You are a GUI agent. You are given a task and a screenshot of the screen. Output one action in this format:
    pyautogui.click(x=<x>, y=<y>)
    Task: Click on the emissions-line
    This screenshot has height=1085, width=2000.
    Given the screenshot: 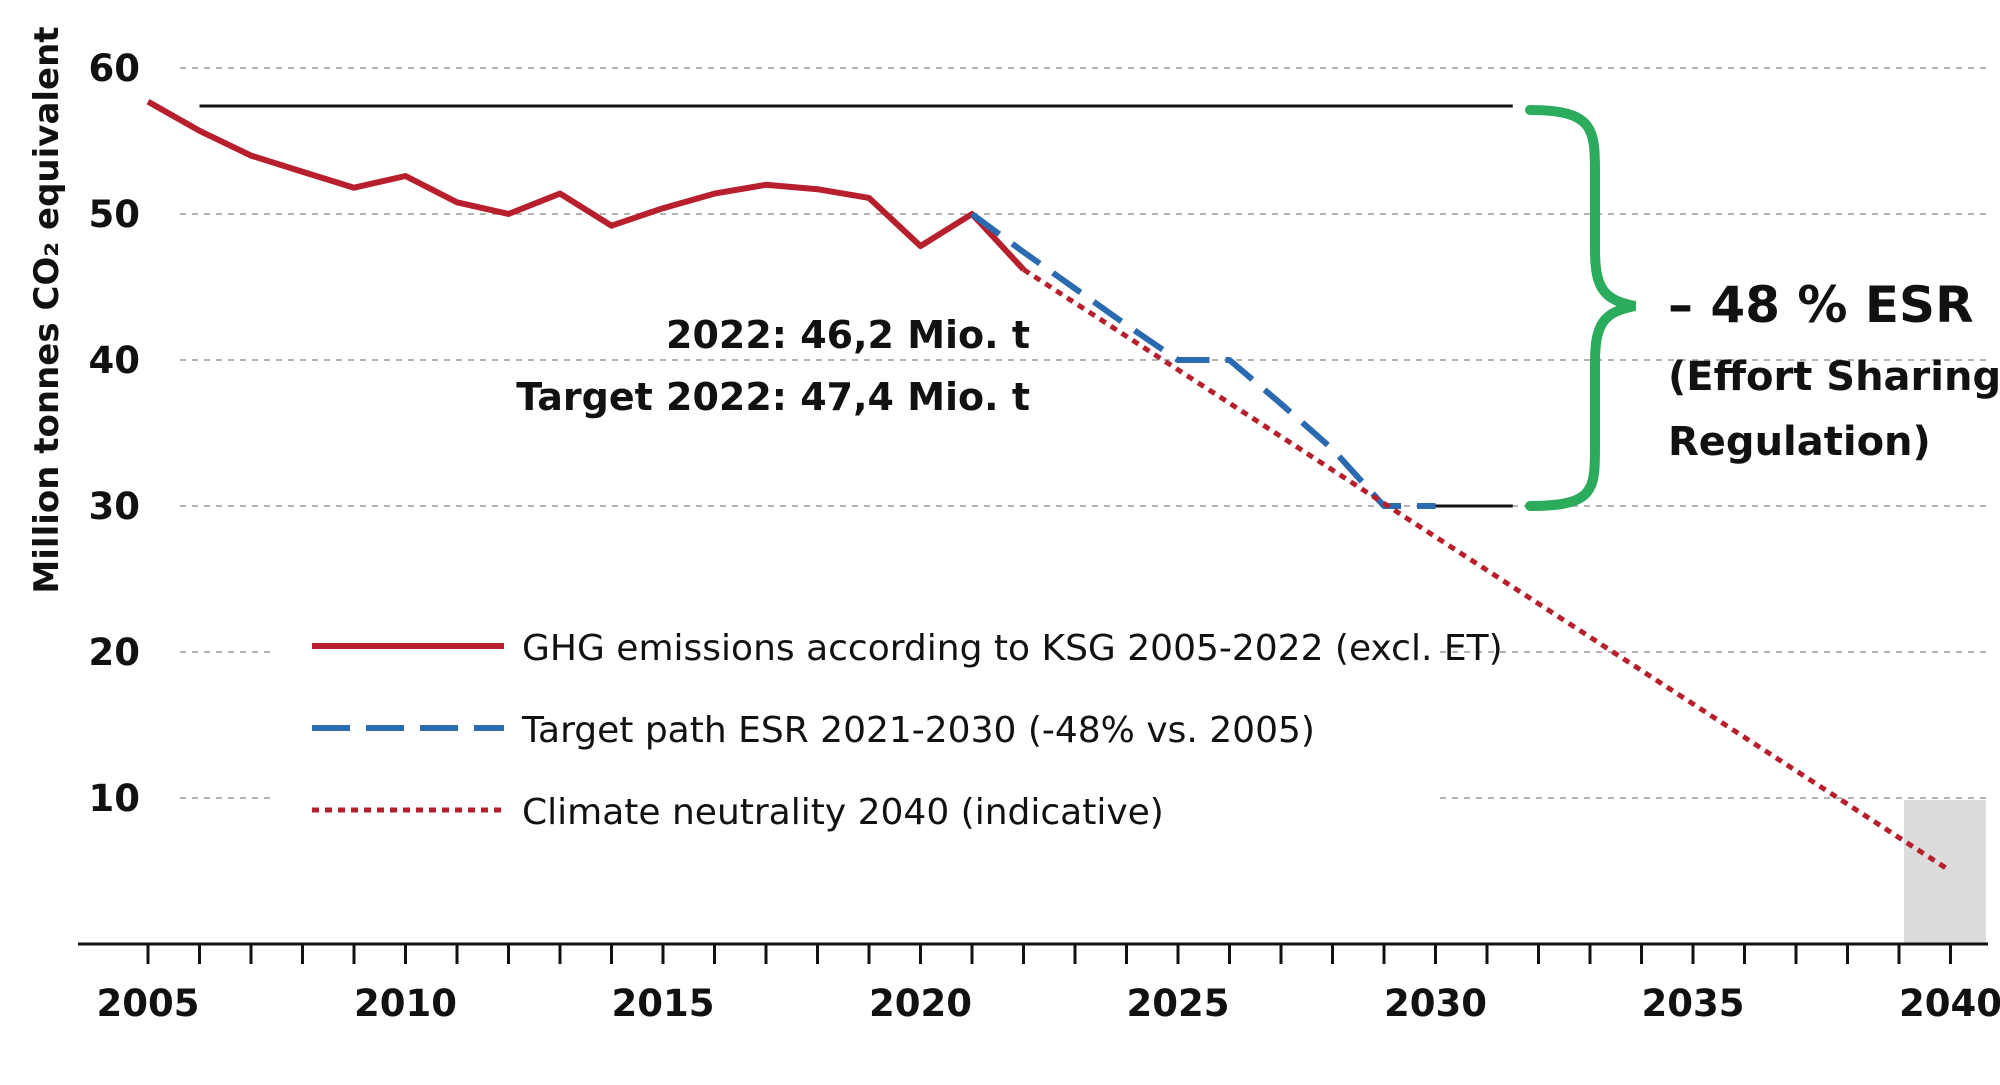 What is the action you would take?
    pyautogui.click(x=586, y=185)
    